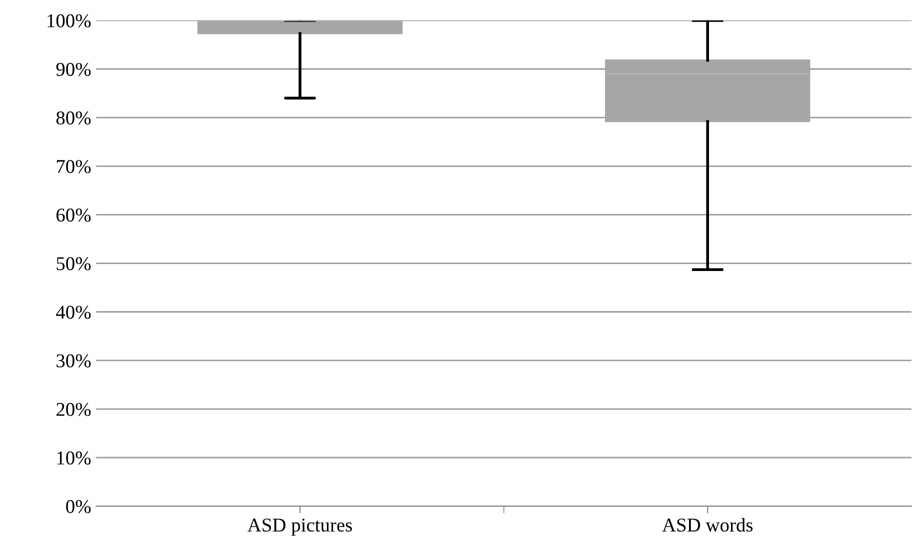 This screenshot has height=552, width=916. What do you see at coordinates (73, 312) in the screenshot?
I see `y-tick-label: 40%` at bounding box center [73, 312].